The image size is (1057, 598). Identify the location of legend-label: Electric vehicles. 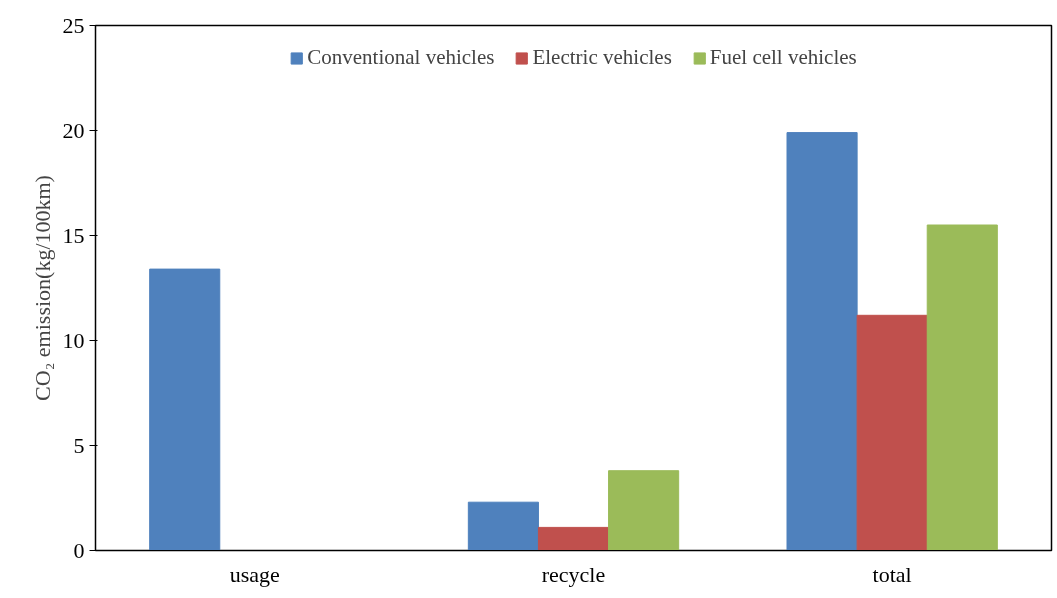
(602, 57).